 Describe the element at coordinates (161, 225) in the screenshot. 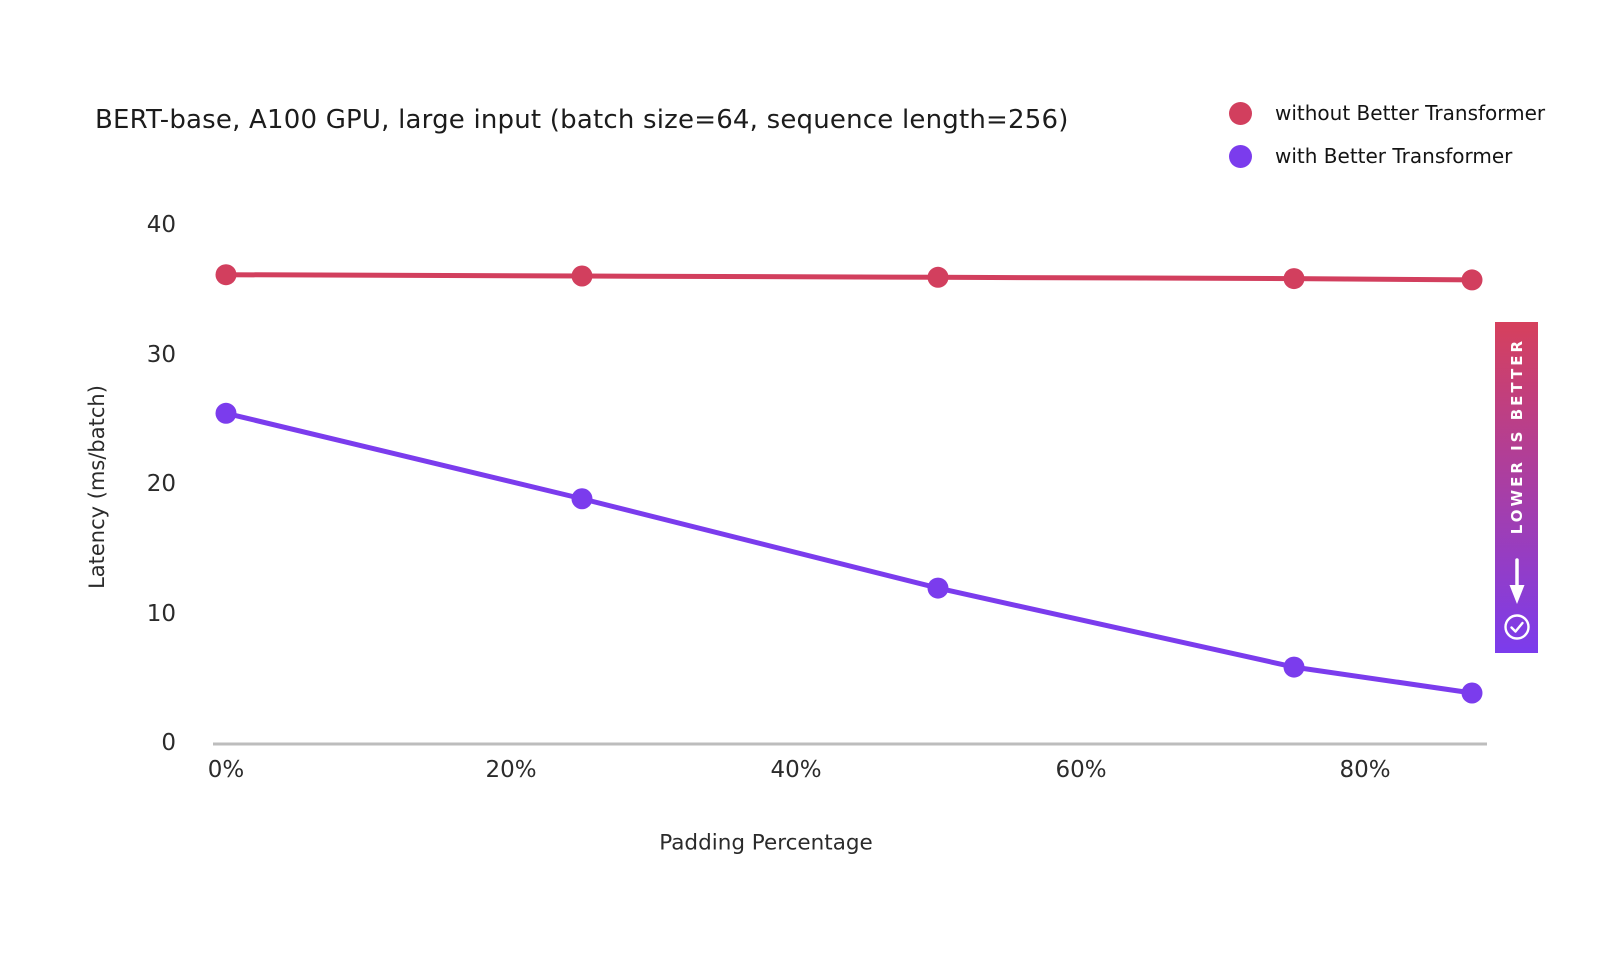

I see `y-tick-40: 40` at that location.